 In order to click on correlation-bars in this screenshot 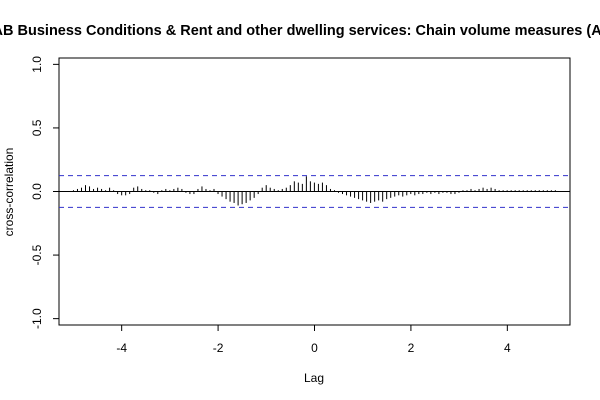, I will do `click(314, 190)`.